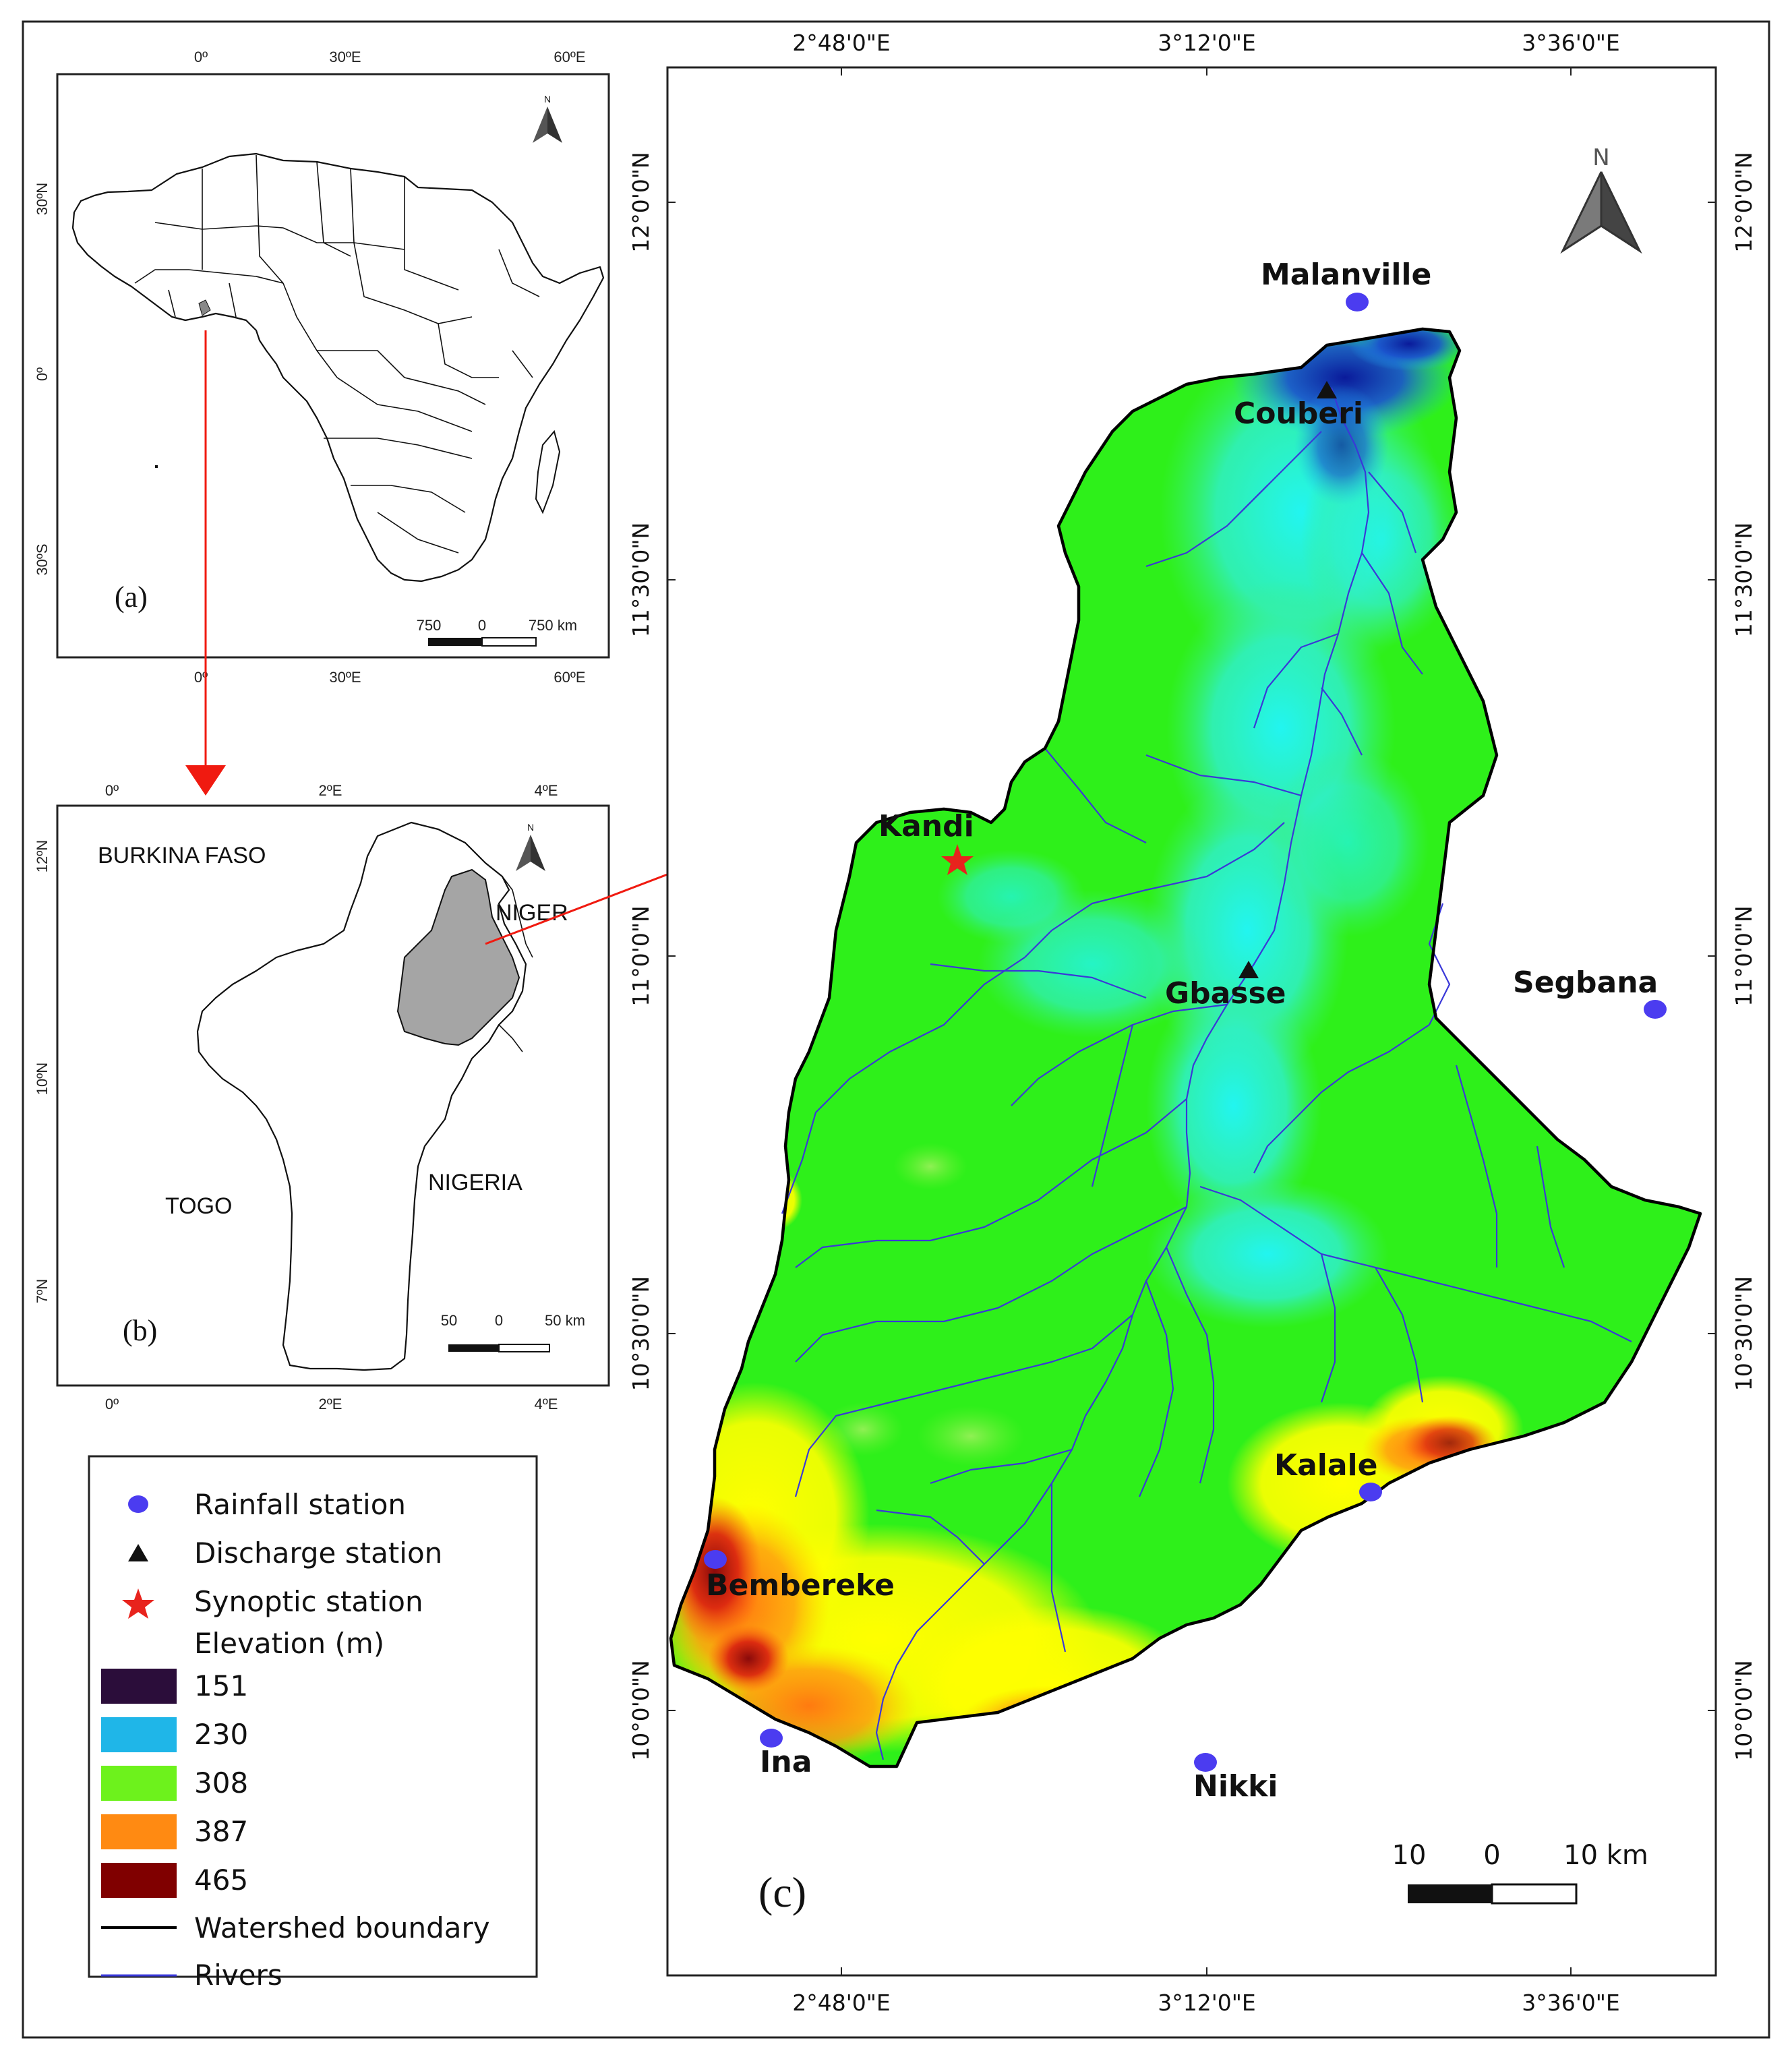  Describe the element at coordinates (841, 2003) in the screenshot. I see `panel-c-bottom-tick: 2°48'0"E` at that location.